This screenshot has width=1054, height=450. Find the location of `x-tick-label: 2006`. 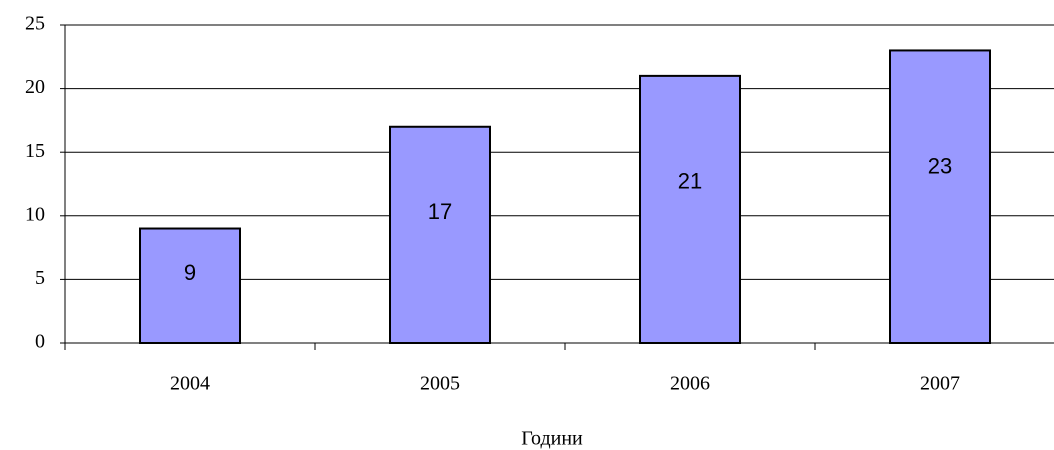

x-tick-label: 2006 is located at coordinates (690, 384).